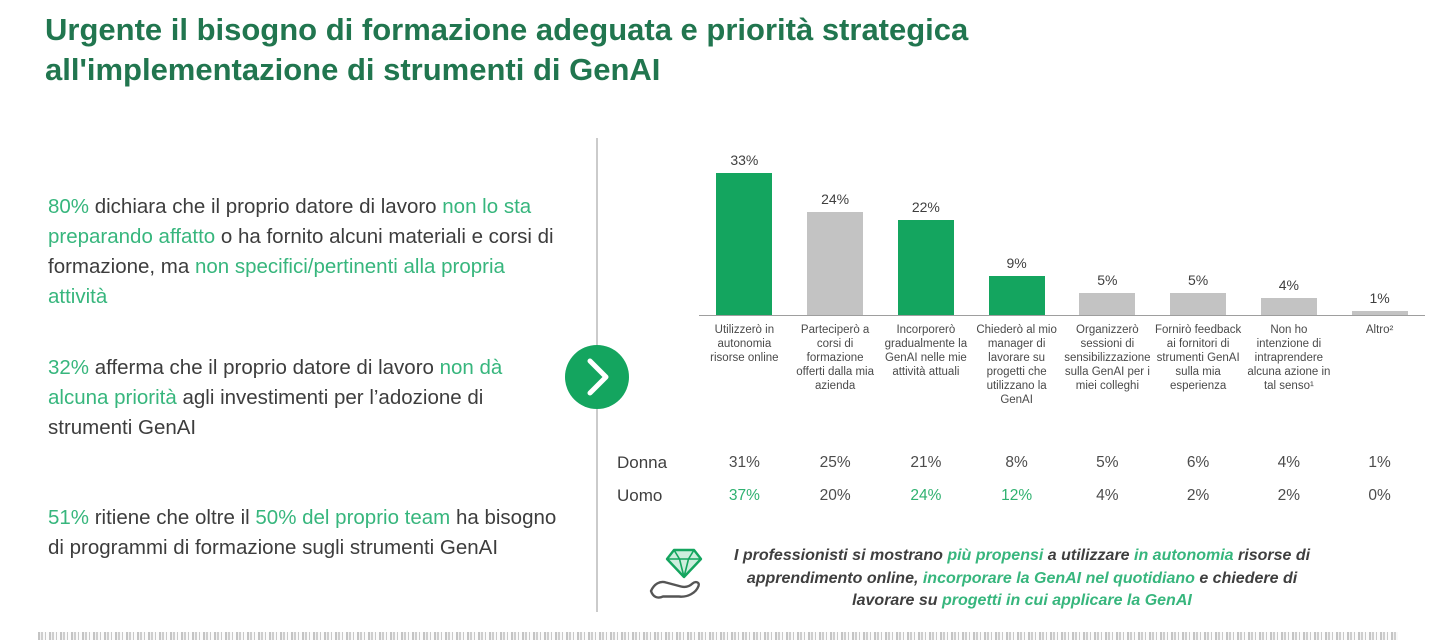 The image size is (1435, 644). What do you see at coordinates (1017, 495) in the screenshot?
I see `table-cell: 12%` at bounding box center [1017, 495].